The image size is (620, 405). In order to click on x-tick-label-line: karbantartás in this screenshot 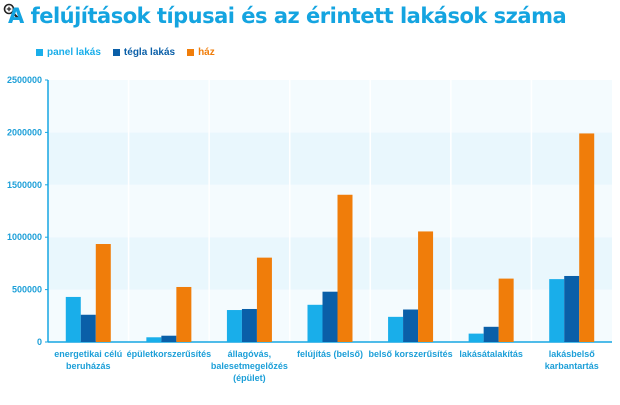, I will do `click(572, 366)`.